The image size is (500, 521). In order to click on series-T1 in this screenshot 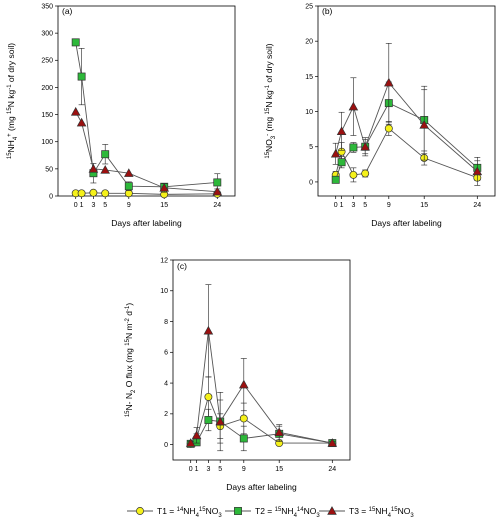, I will do `click(406, 152)`.